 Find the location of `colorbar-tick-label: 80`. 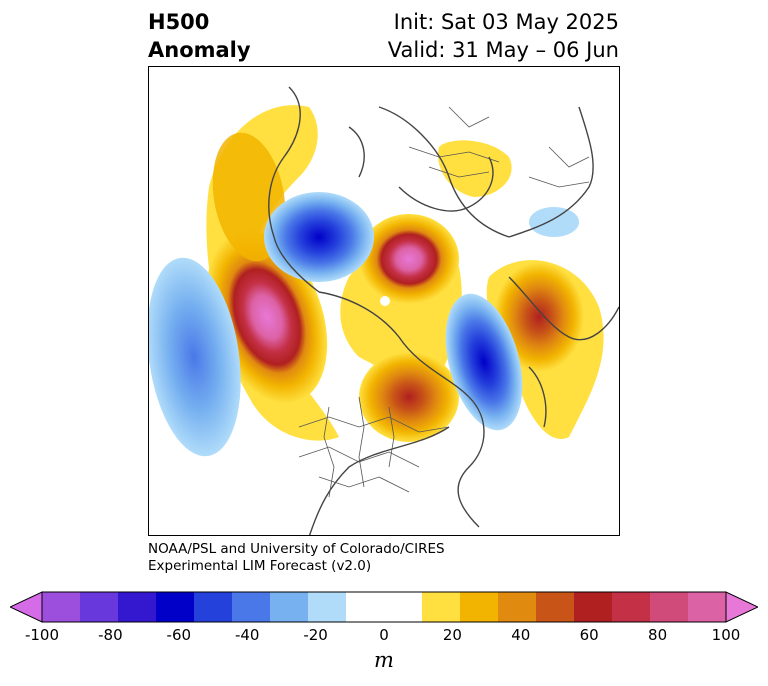

colorbar-tick-label: 80 is located at coordinates (658, 635).